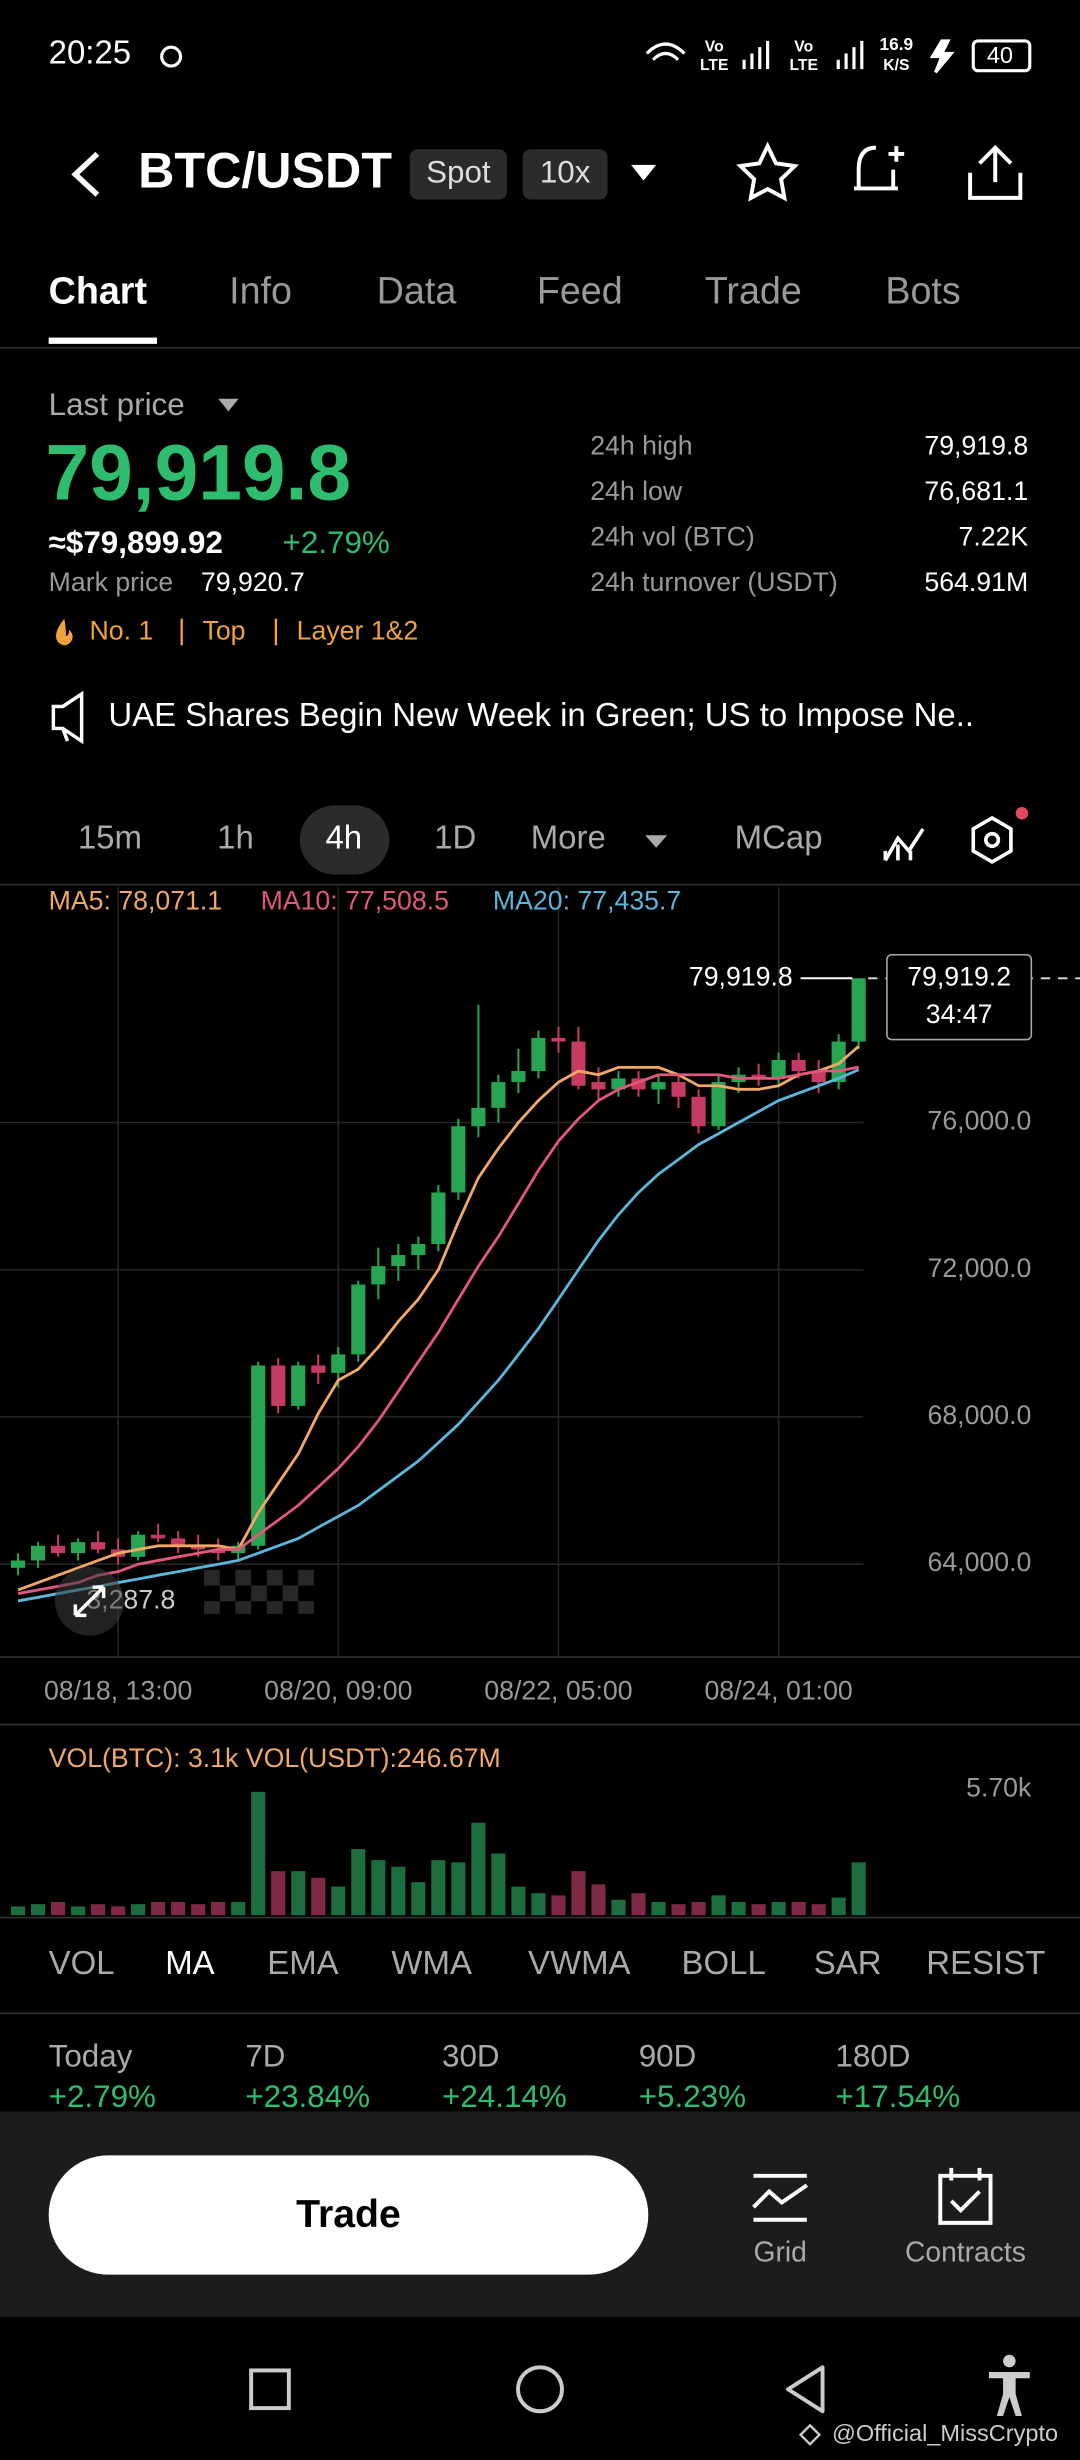 This screenshot has height=2460, width=1080. What do you see at coordinates (644, 172) in the screenshot?
I see `pair-dropdown` at bounding box center [644, 172].